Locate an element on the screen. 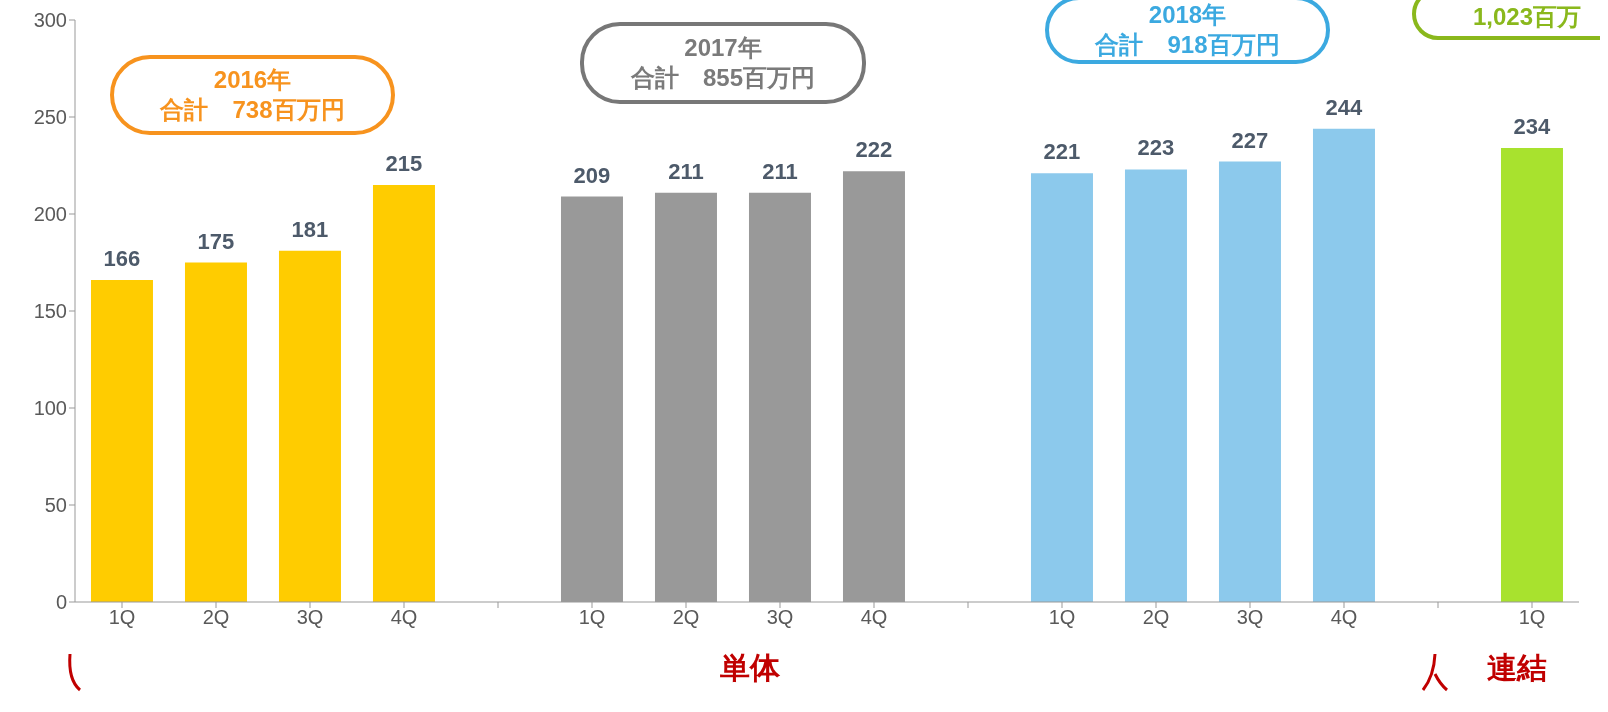  y-tick-label: 0 is located at coordinates (61, 602).